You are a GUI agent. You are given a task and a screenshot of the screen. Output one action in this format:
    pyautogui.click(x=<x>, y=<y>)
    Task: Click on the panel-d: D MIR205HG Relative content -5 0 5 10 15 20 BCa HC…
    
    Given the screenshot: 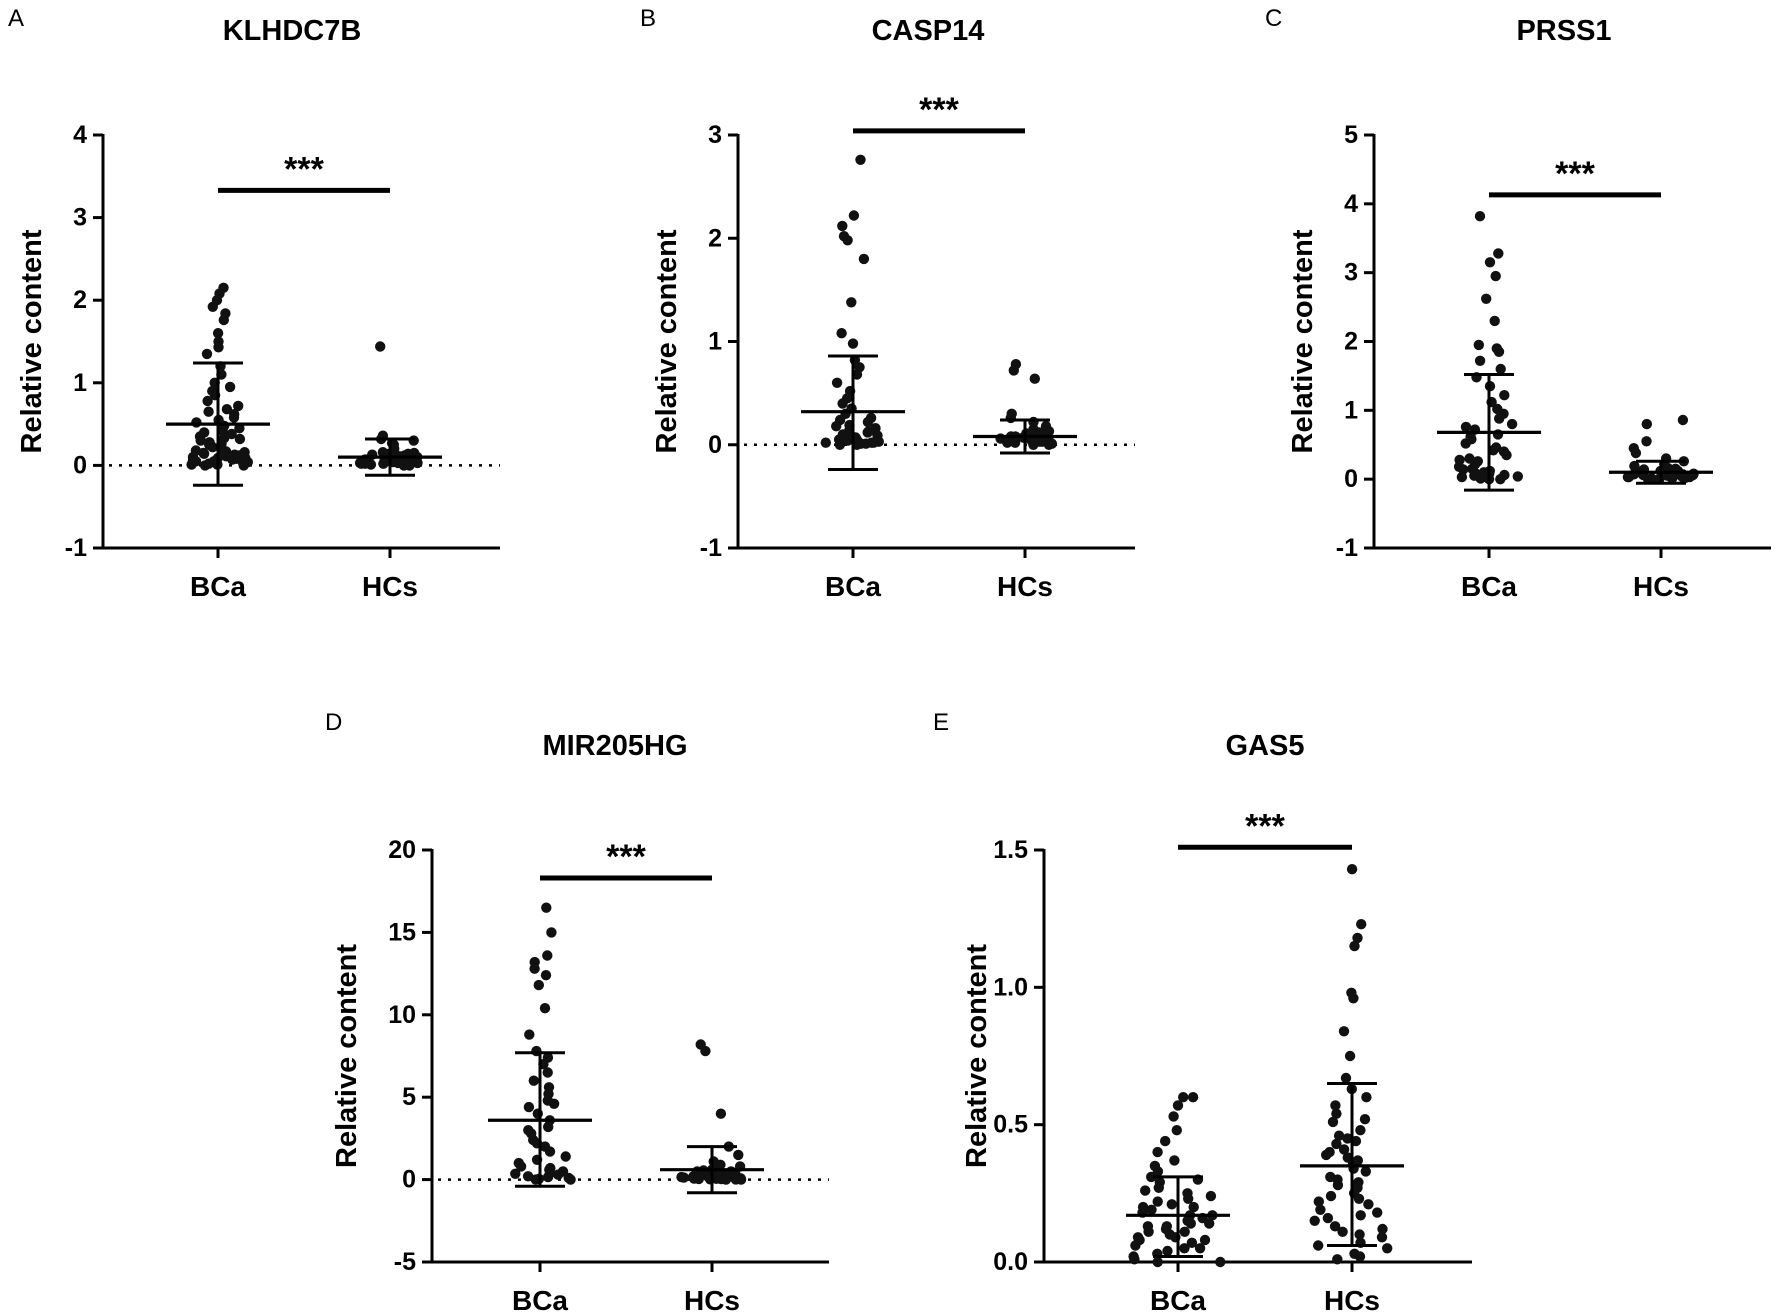 What is the action you would take?
    pyautogui.click(x=577, y=1011)
    